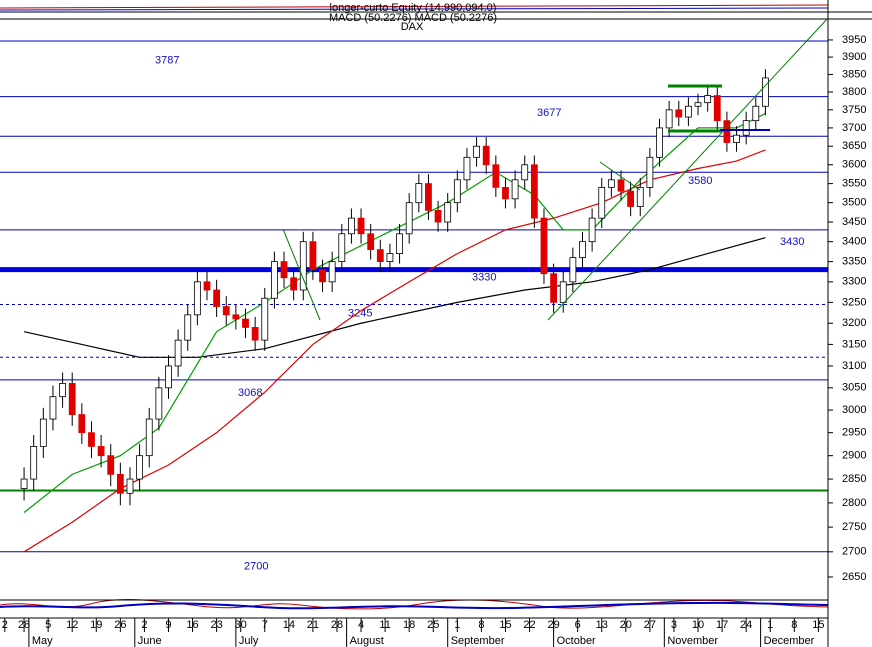 This screenshot has width=872, height=647. I want to click on y-tick-label: 2850, so click(854, 479).